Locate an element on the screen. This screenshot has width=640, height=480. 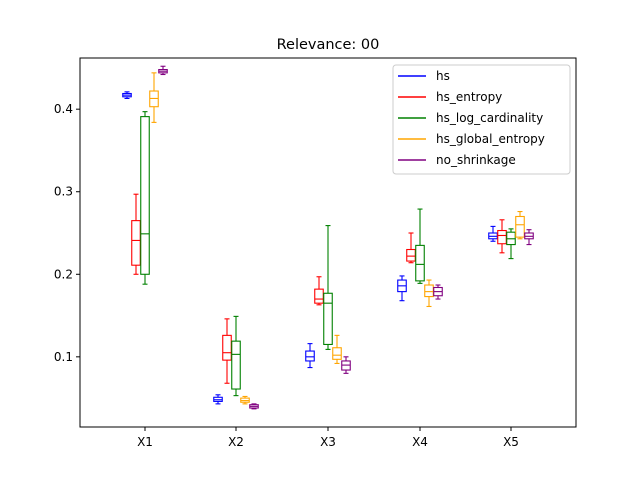
x-tick-label: X4 is located at coordinates (420, 442).